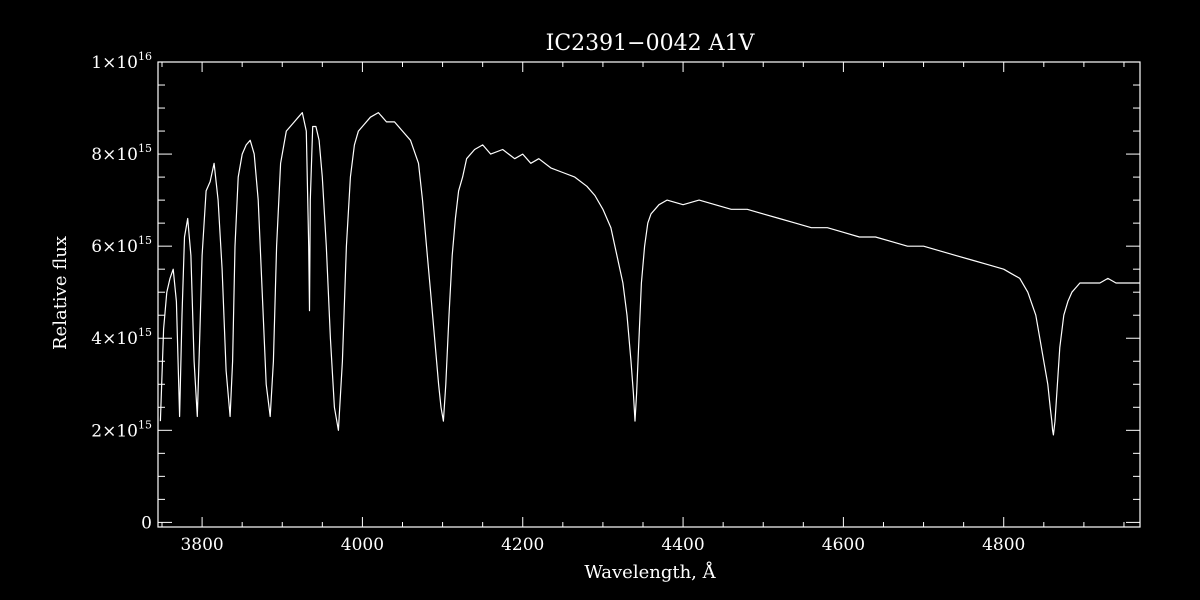  Describe the element at coordinates (121, 291) in the screenshot. I see `y-tick-labels: 0 2×10¹⁵ 4×10¹⁵ 6×10¹⁵ 8×10¹⁵ 1×10¹⁶` at that location.